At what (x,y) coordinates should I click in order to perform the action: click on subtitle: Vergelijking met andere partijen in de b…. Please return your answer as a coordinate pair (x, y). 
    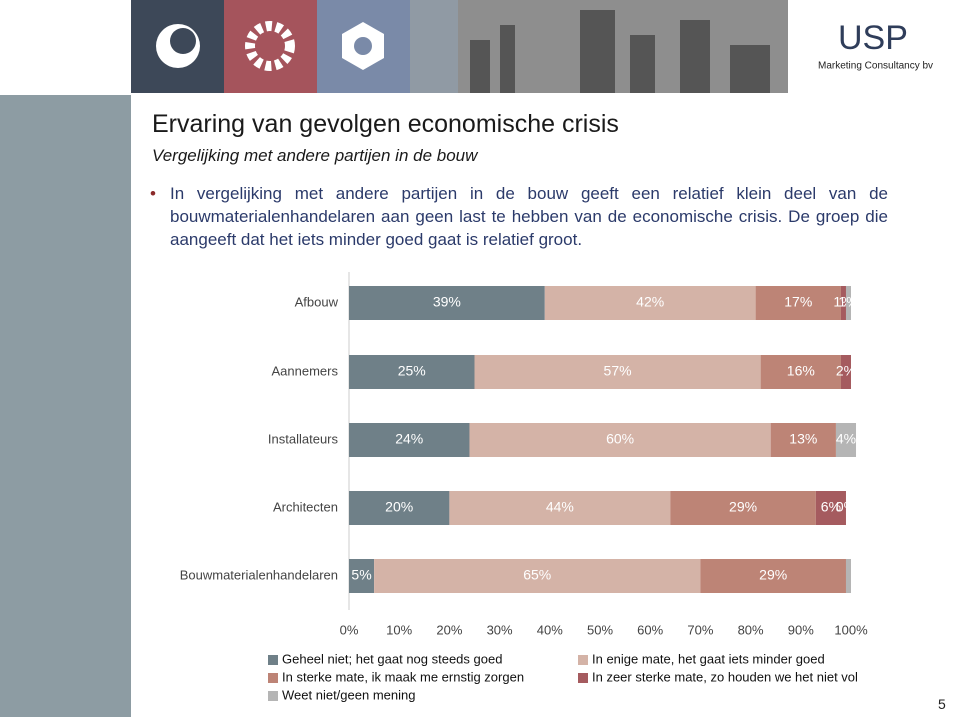
    Looking at the image, I should click on (315, 155).